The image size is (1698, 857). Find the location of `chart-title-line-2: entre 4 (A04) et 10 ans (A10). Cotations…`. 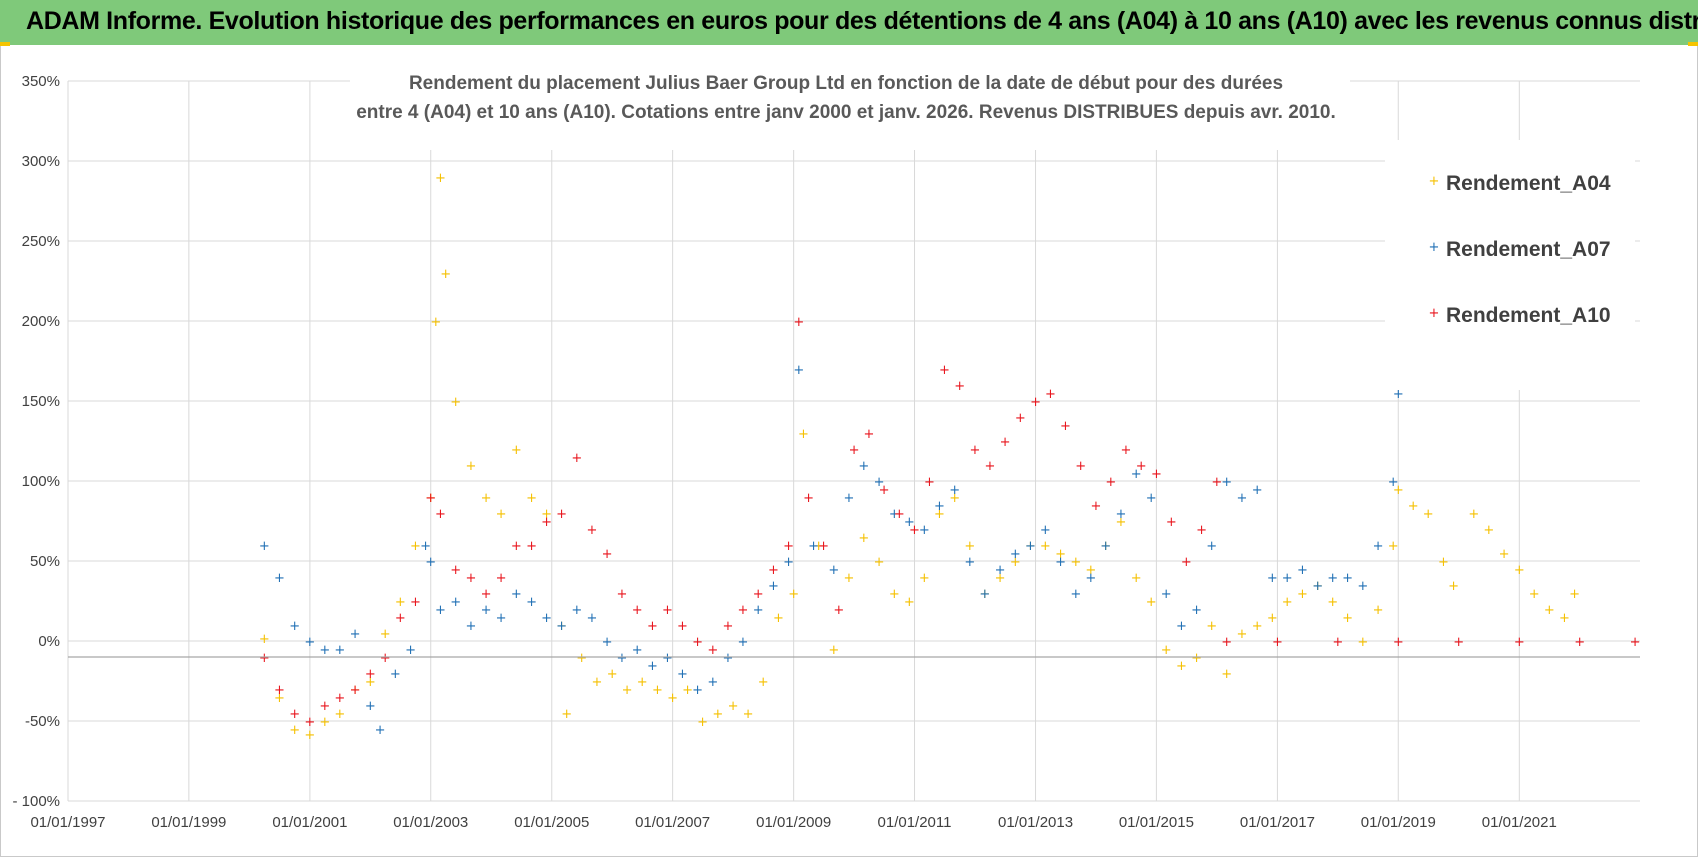

chart-title-line-2: entre 4 (A04) et 10 ans (A10). Cotations… is located at coordinates (846, 112).